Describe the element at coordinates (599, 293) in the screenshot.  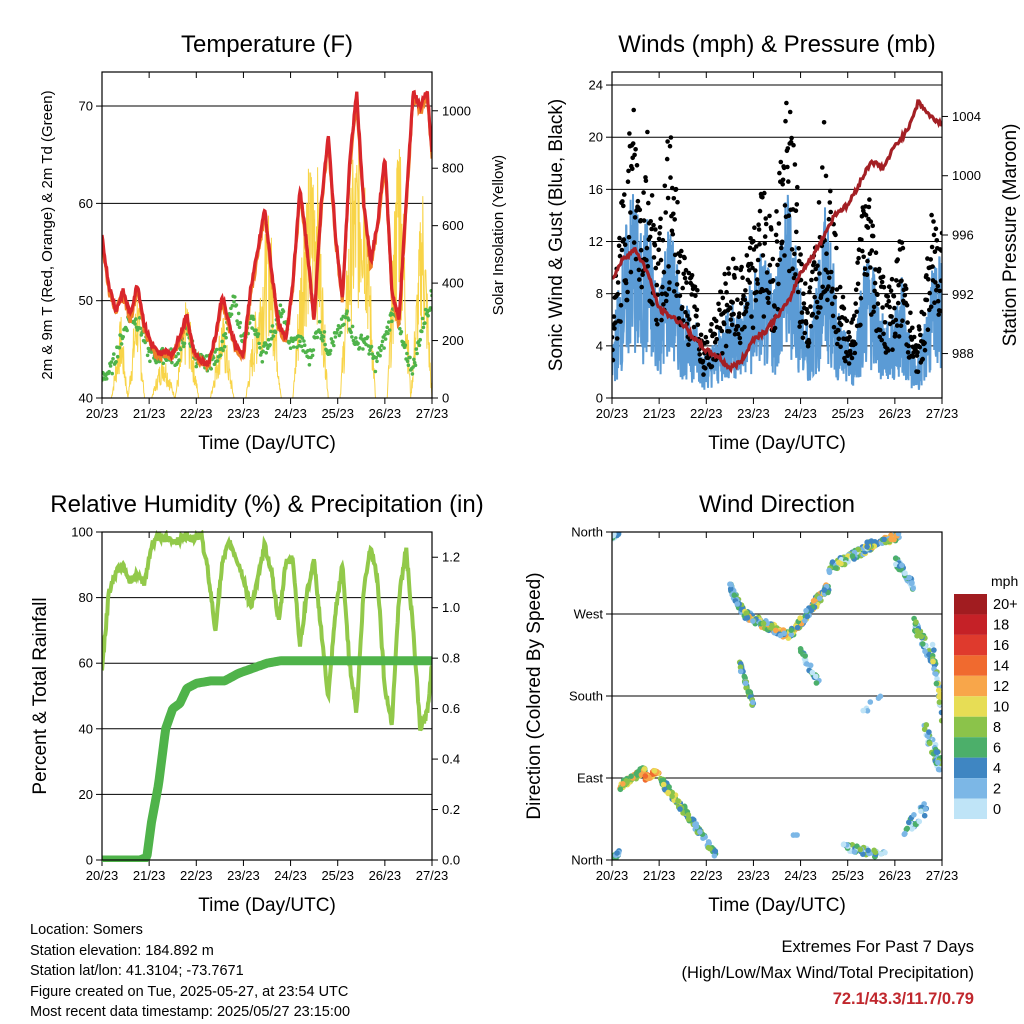
I see `y-tick-label: 8` at that location.